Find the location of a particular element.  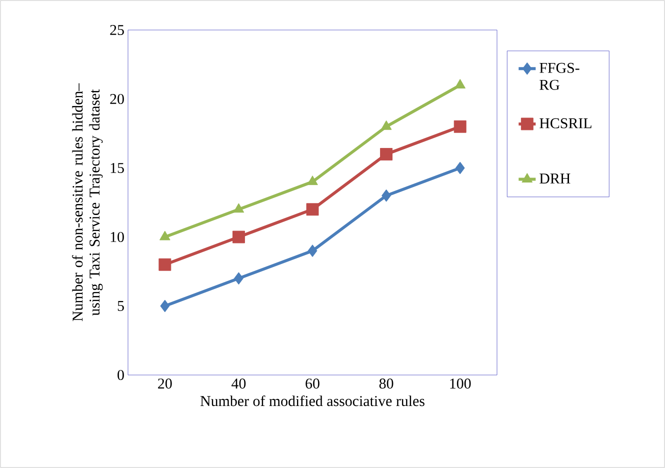

legend-label: HCSRIL is located at coordinates (566, 123).